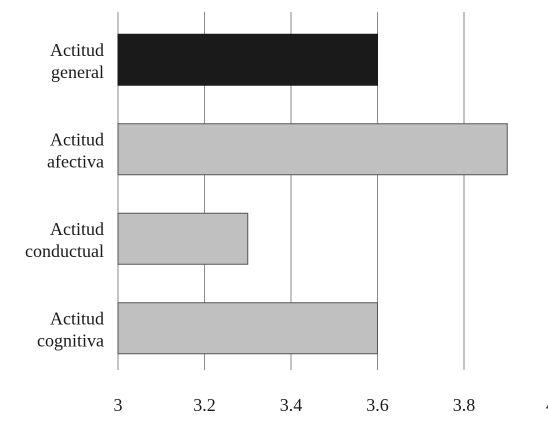 The width and height of the screenshot is (548, 422). What do you see at coordinates (331, 405) in the screenshot?
I see `x-tick-labels: 3 3.2 3.4 3.6 3.8 4` at bounding box center [331, 405].